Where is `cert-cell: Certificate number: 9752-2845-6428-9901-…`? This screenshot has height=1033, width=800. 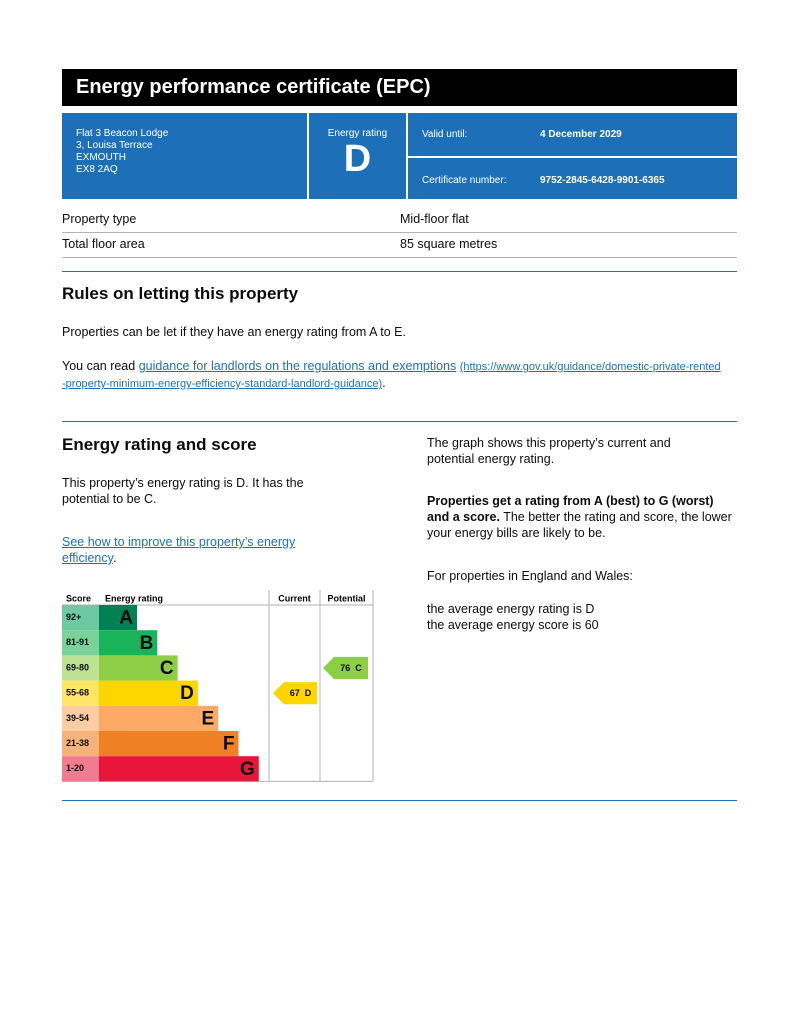 cert-cell: Certificate number: 9752-2845-6428-9901-… is located at coordinates (572, 178).